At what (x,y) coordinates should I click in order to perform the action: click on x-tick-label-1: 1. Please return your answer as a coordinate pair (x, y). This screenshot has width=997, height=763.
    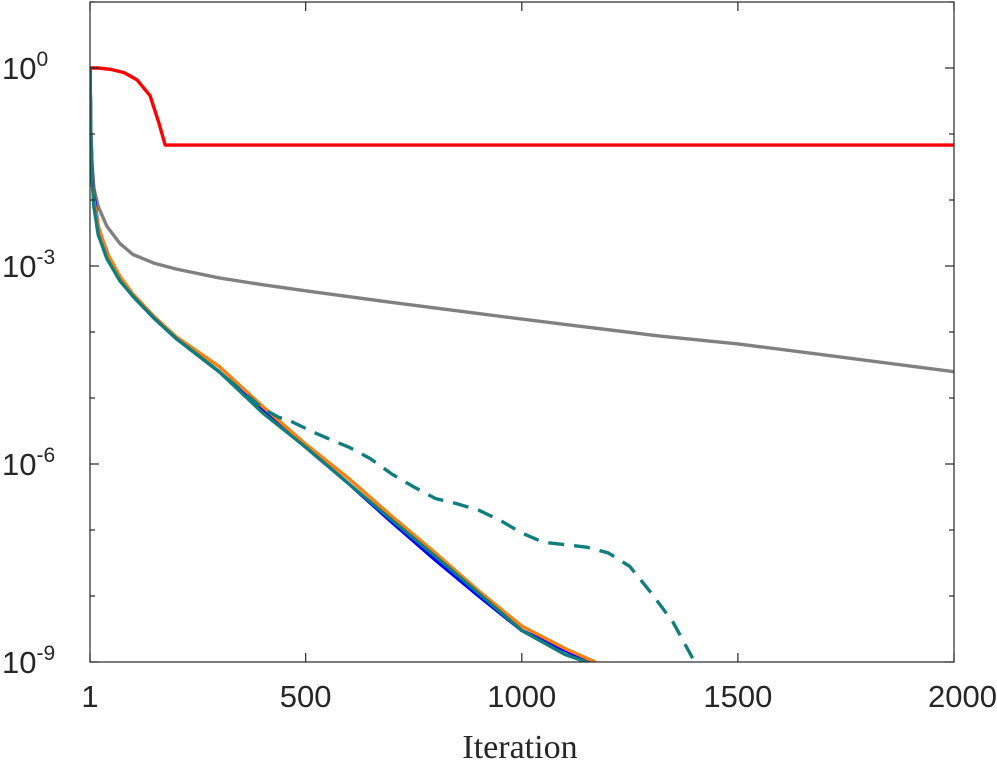
    Looking at the image, I should click on (89, 696).